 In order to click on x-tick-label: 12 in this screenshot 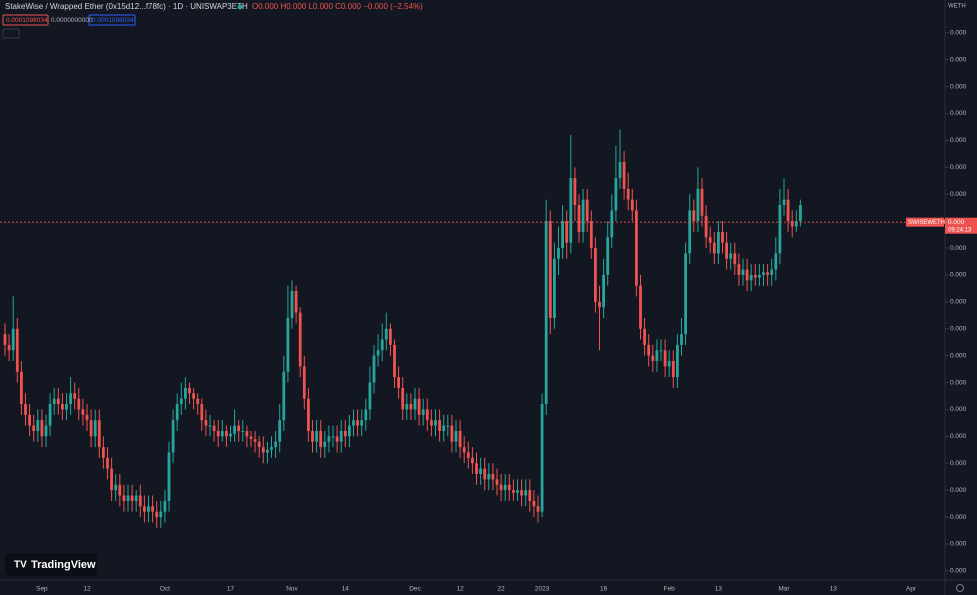, I will do `click(87, 589)`.